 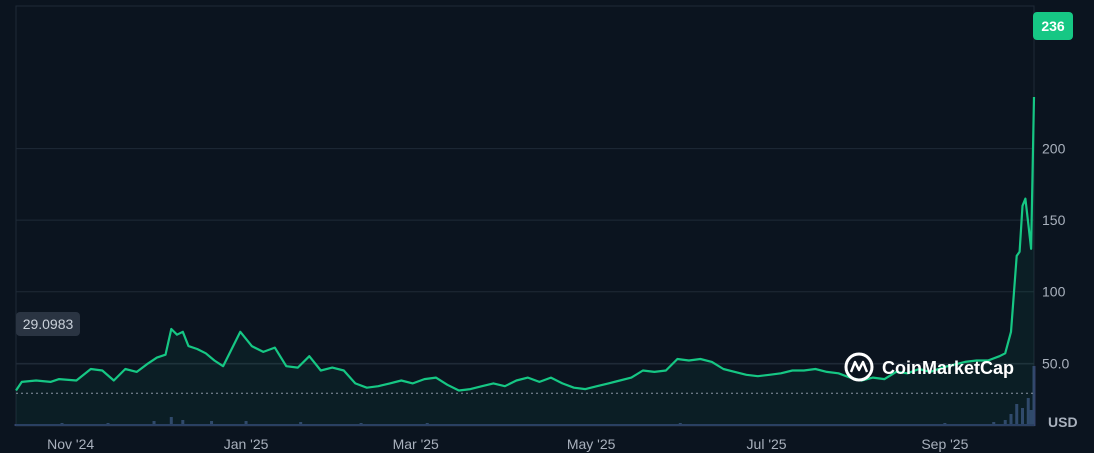 I want to click on volume-band, so click(x=525, y=425).